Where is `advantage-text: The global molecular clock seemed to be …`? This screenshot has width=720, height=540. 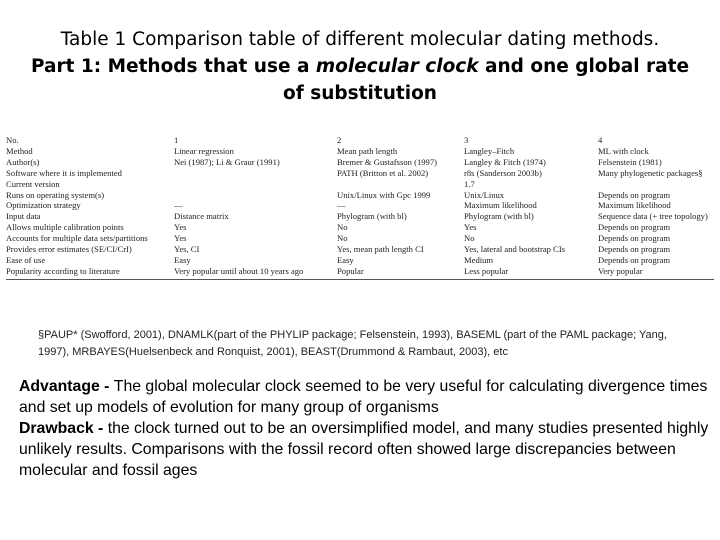
advantage-text: The global molecular clock seemed to be … is located at coordinates (363, 397).